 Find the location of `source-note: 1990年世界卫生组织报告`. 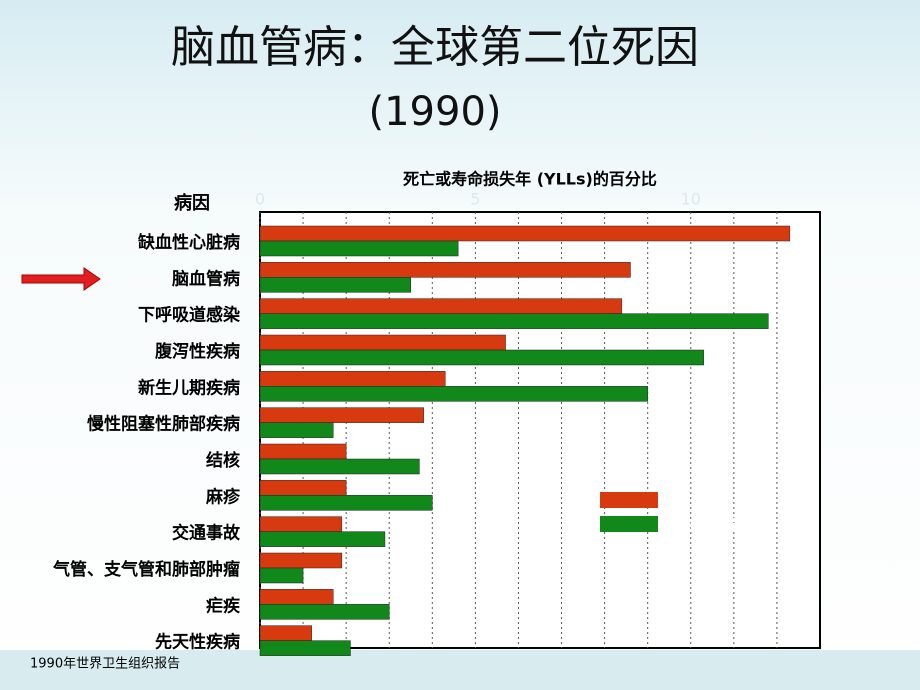

source-note: 1990年世界卫生组织报告 is located at coordinates (105, 664).